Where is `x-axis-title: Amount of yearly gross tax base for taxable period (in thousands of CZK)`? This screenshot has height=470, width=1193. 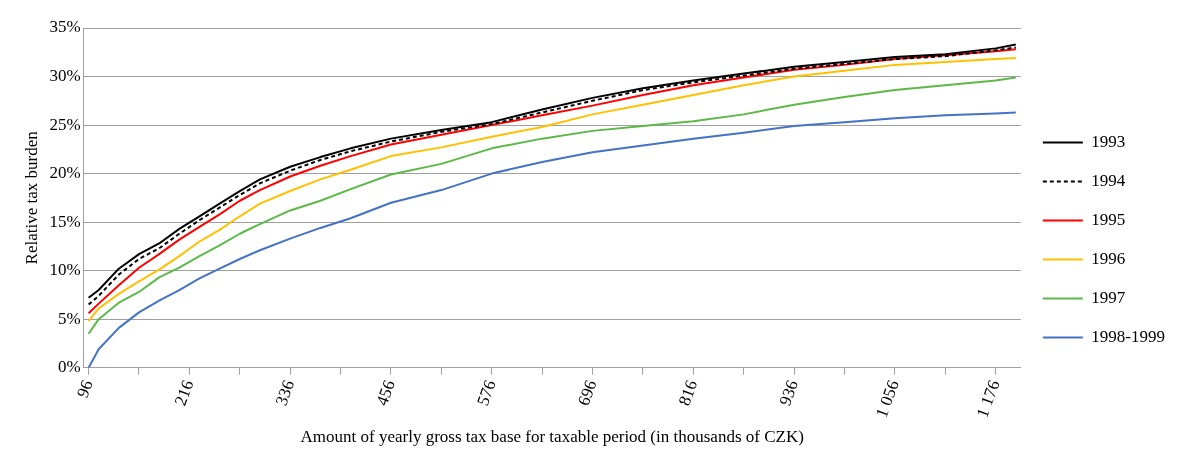
x-axis-title: Amount of yearly gross tax base for taxable period (in thousands of CZK) is located at coordinates (552, 437).